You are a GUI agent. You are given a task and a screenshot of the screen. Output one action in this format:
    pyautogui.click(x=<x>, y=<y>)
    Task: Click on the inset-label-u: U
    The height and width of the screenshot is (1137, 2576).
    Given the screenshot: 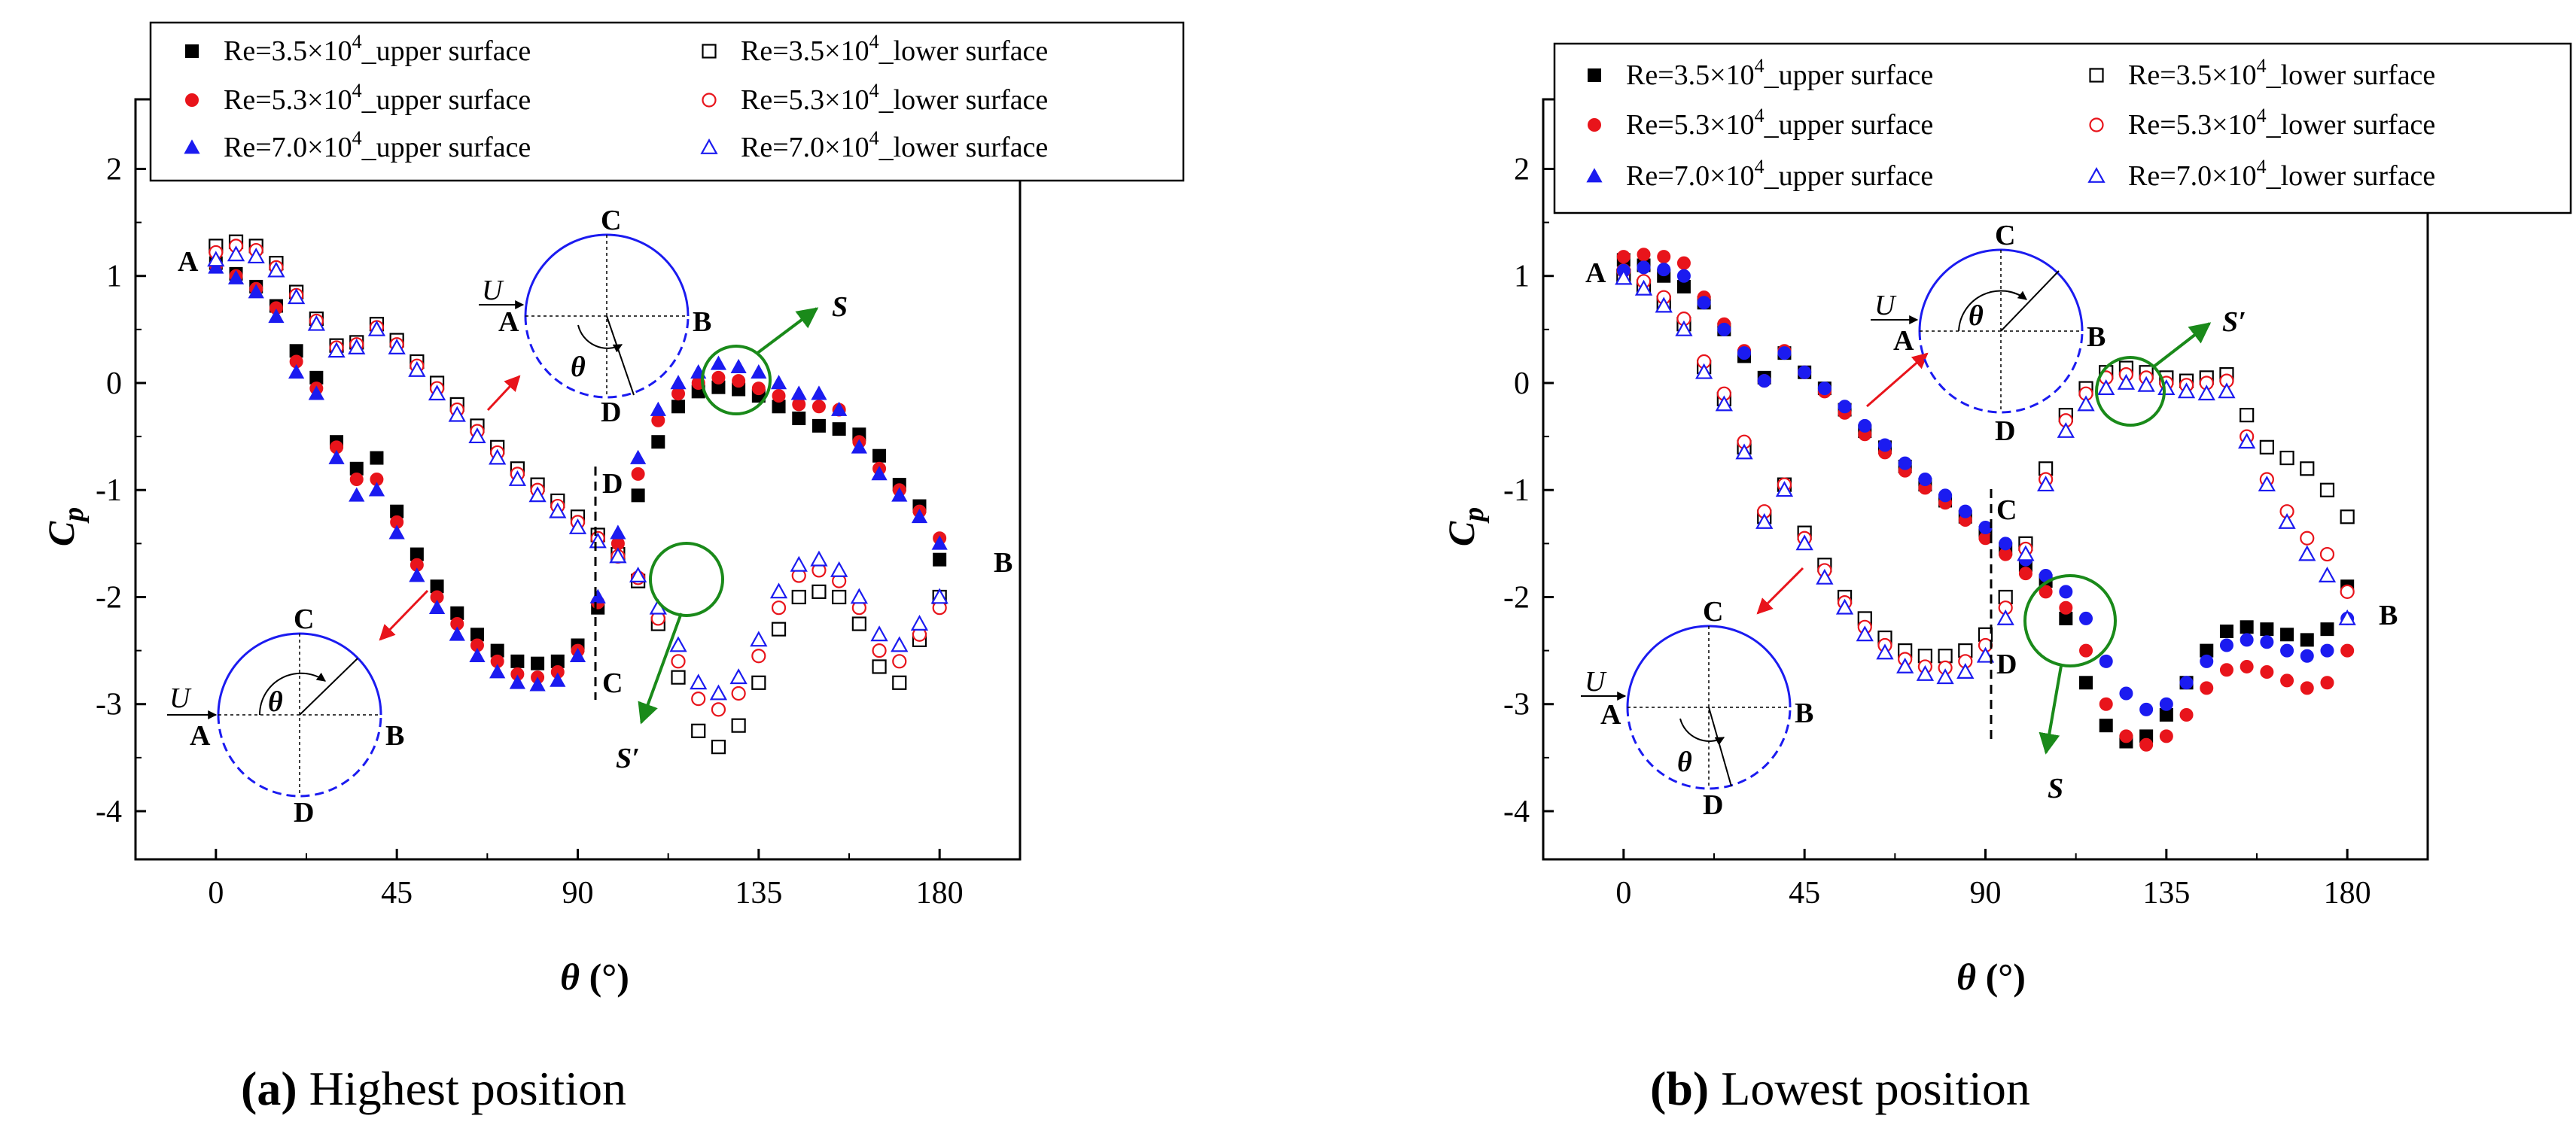 What is the action you would take?
    pyautogui.click(x=1596, y=682)
    